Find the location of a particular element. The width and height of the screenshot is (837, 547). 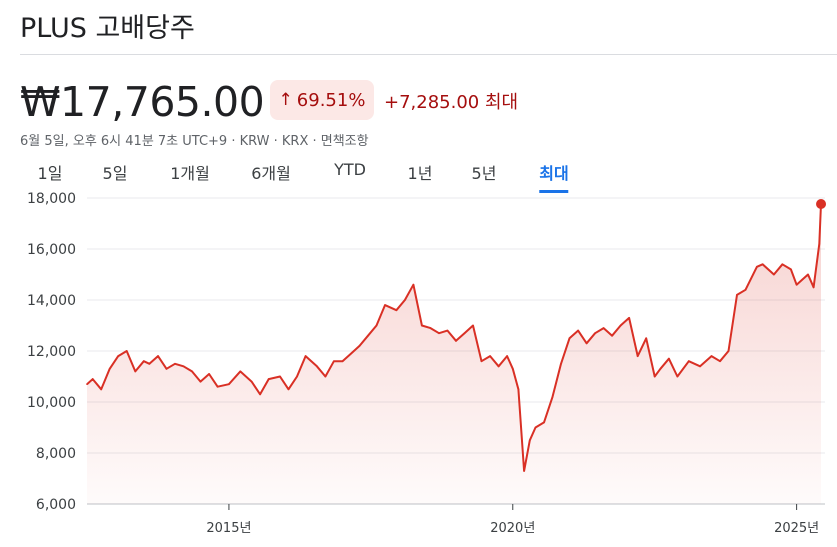

y-tick-label: 14,000 is located at coordinates (51, 301).